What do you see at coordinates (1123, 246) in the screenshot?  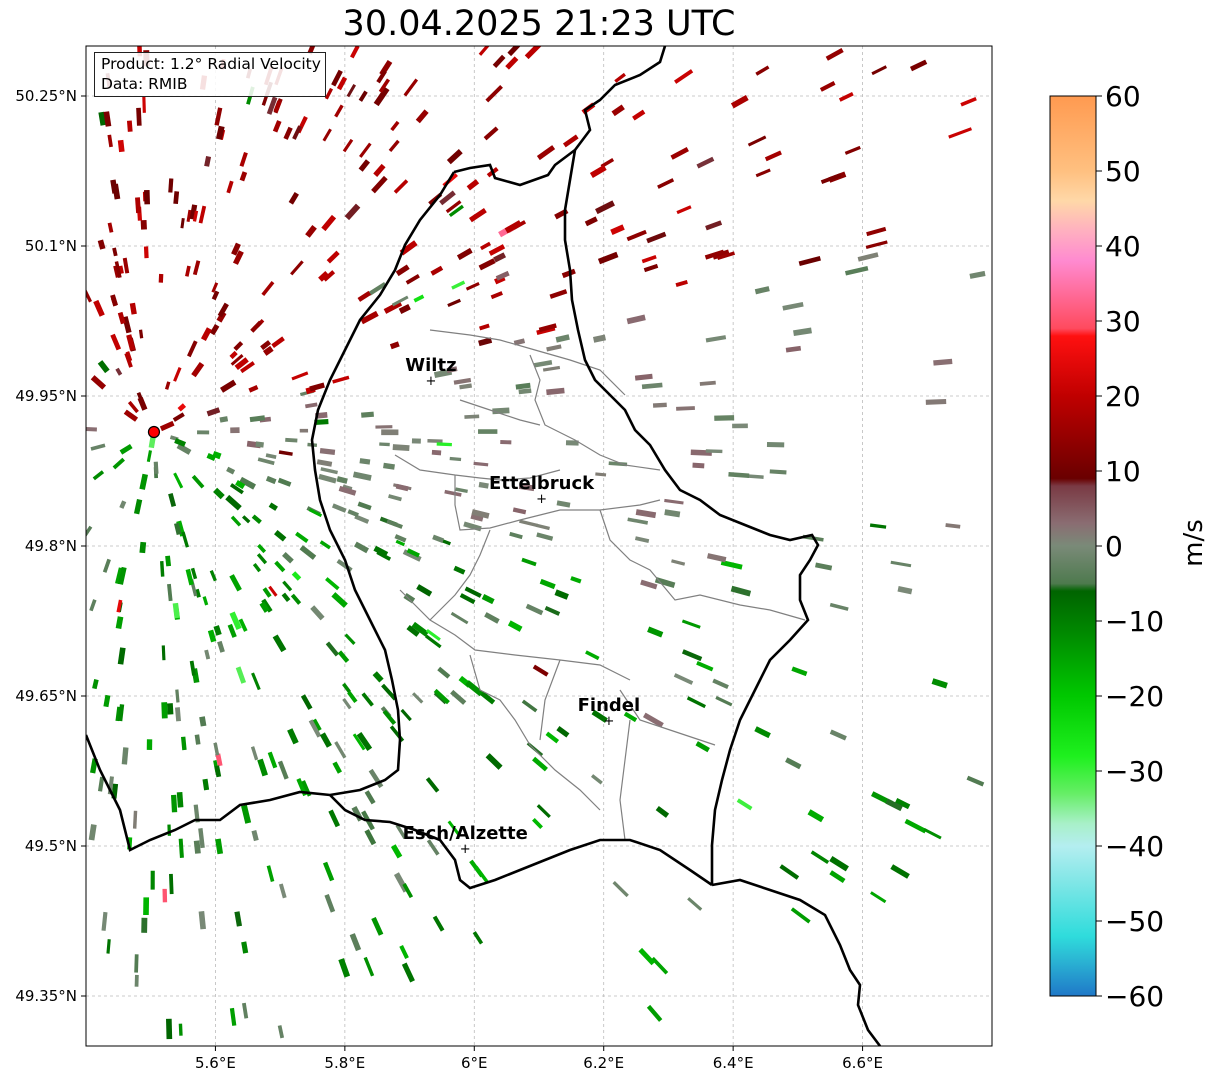 I see `colorbar-tick-label: 40` at bounding box center [1123, 246].